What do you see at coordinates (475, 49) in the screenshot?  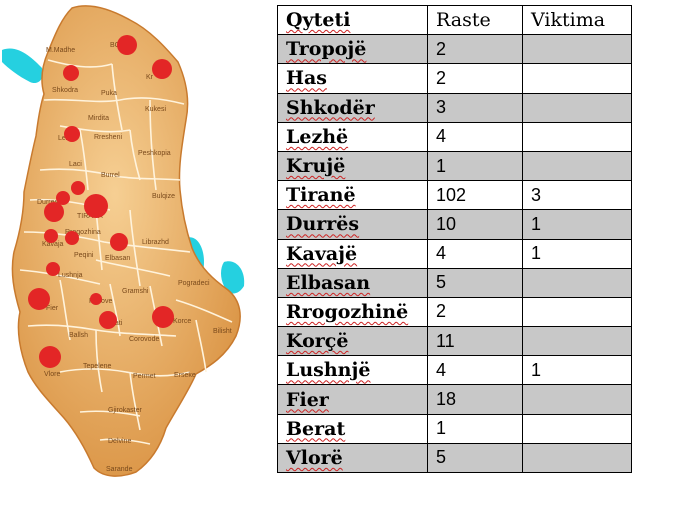 I see `cell-cases: 2` at bounding box center [475, 49].